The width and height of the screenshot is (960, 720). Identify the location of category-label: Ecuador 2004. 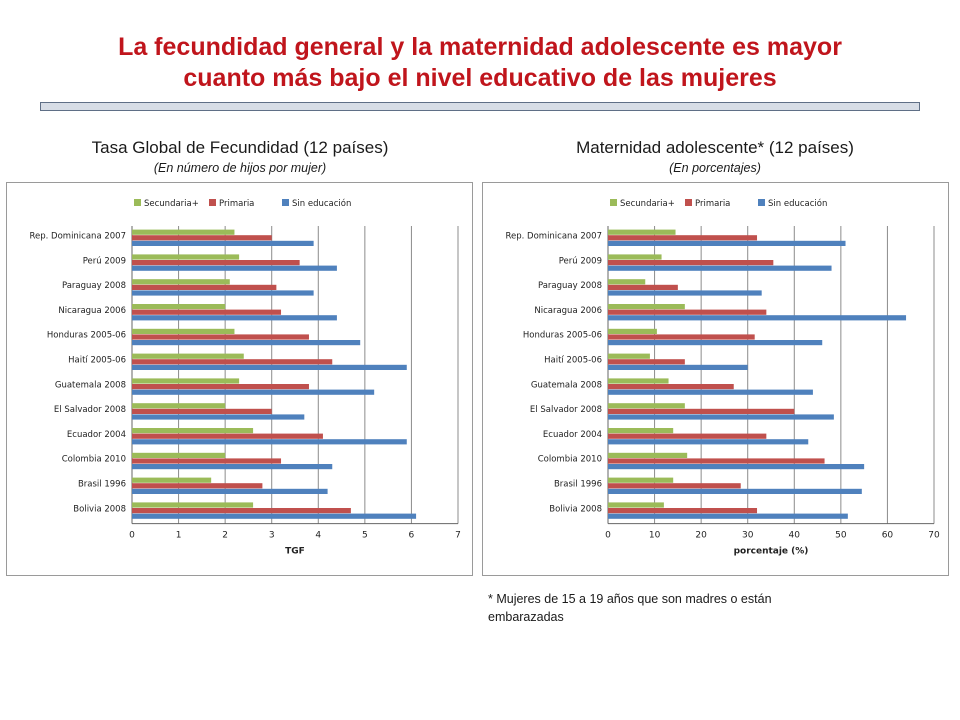
(96, 435).